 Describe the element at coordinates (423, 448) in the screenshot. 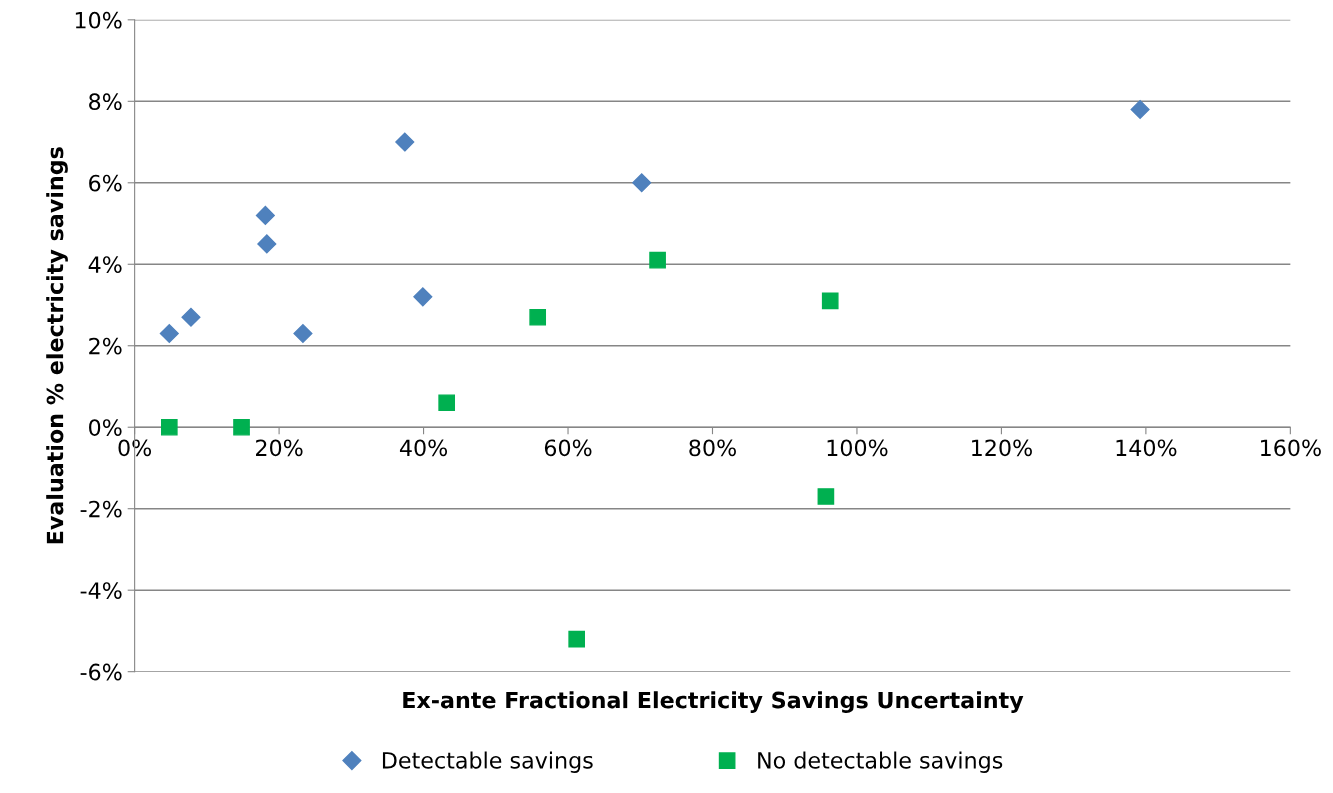

I see `x-tick-label: 40%` at that location.